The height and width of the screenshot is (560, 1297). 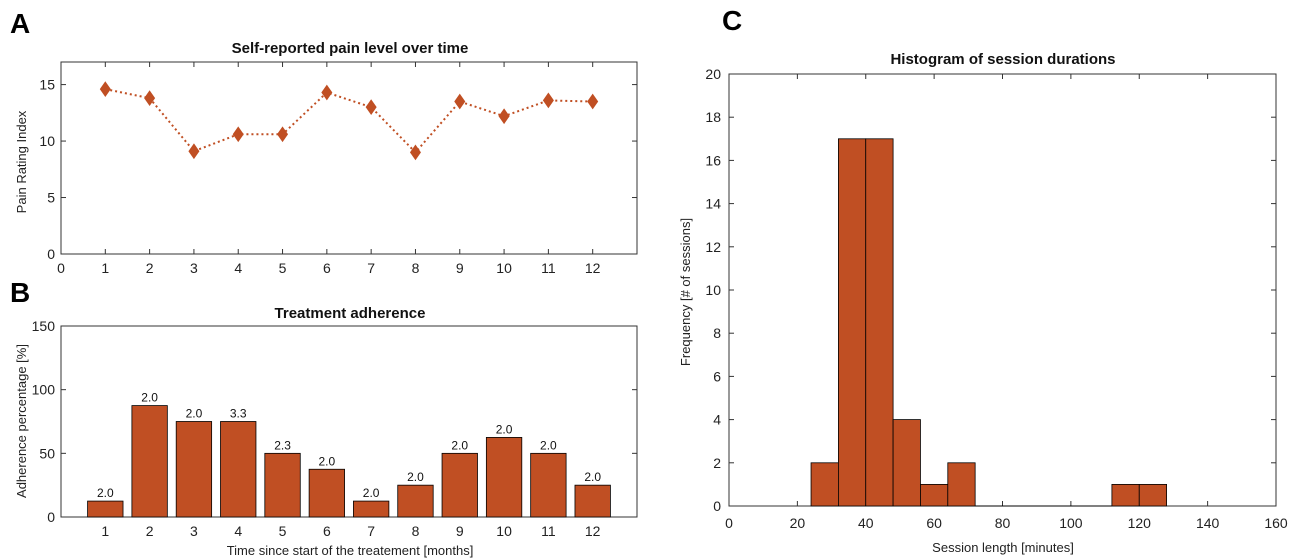 What do you see at coordinates (1071, 523) in the screenshot?
I see `chart-c-xtick-label: 100` at bounding box center [1071, 523].